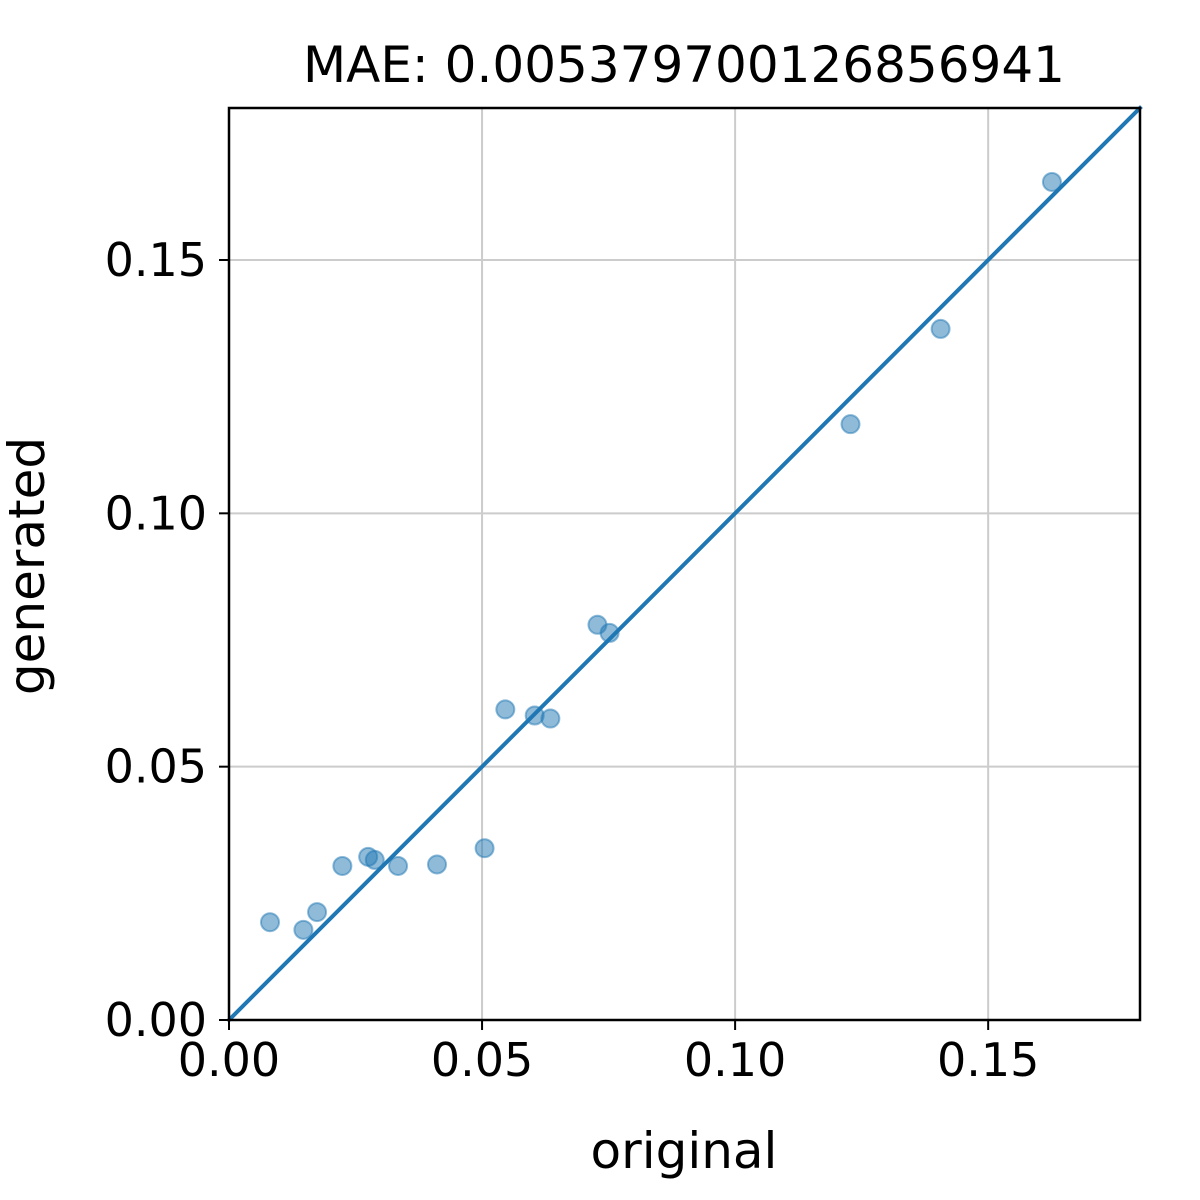 Image resolution: width=1200 pixels, height=1200 pixels. What do you see at coordinates (167, 640) in the screenshot?
I see `y-axis-ticks: 0.00 0.05 0.10 0.15` at bounding box center [167, 640].